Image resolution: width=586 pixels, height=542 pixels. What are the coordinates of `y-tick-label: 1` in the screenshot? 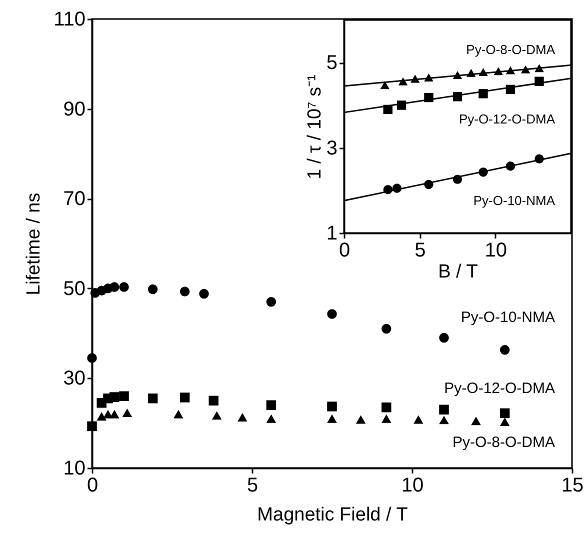 It's located at (332, 233).